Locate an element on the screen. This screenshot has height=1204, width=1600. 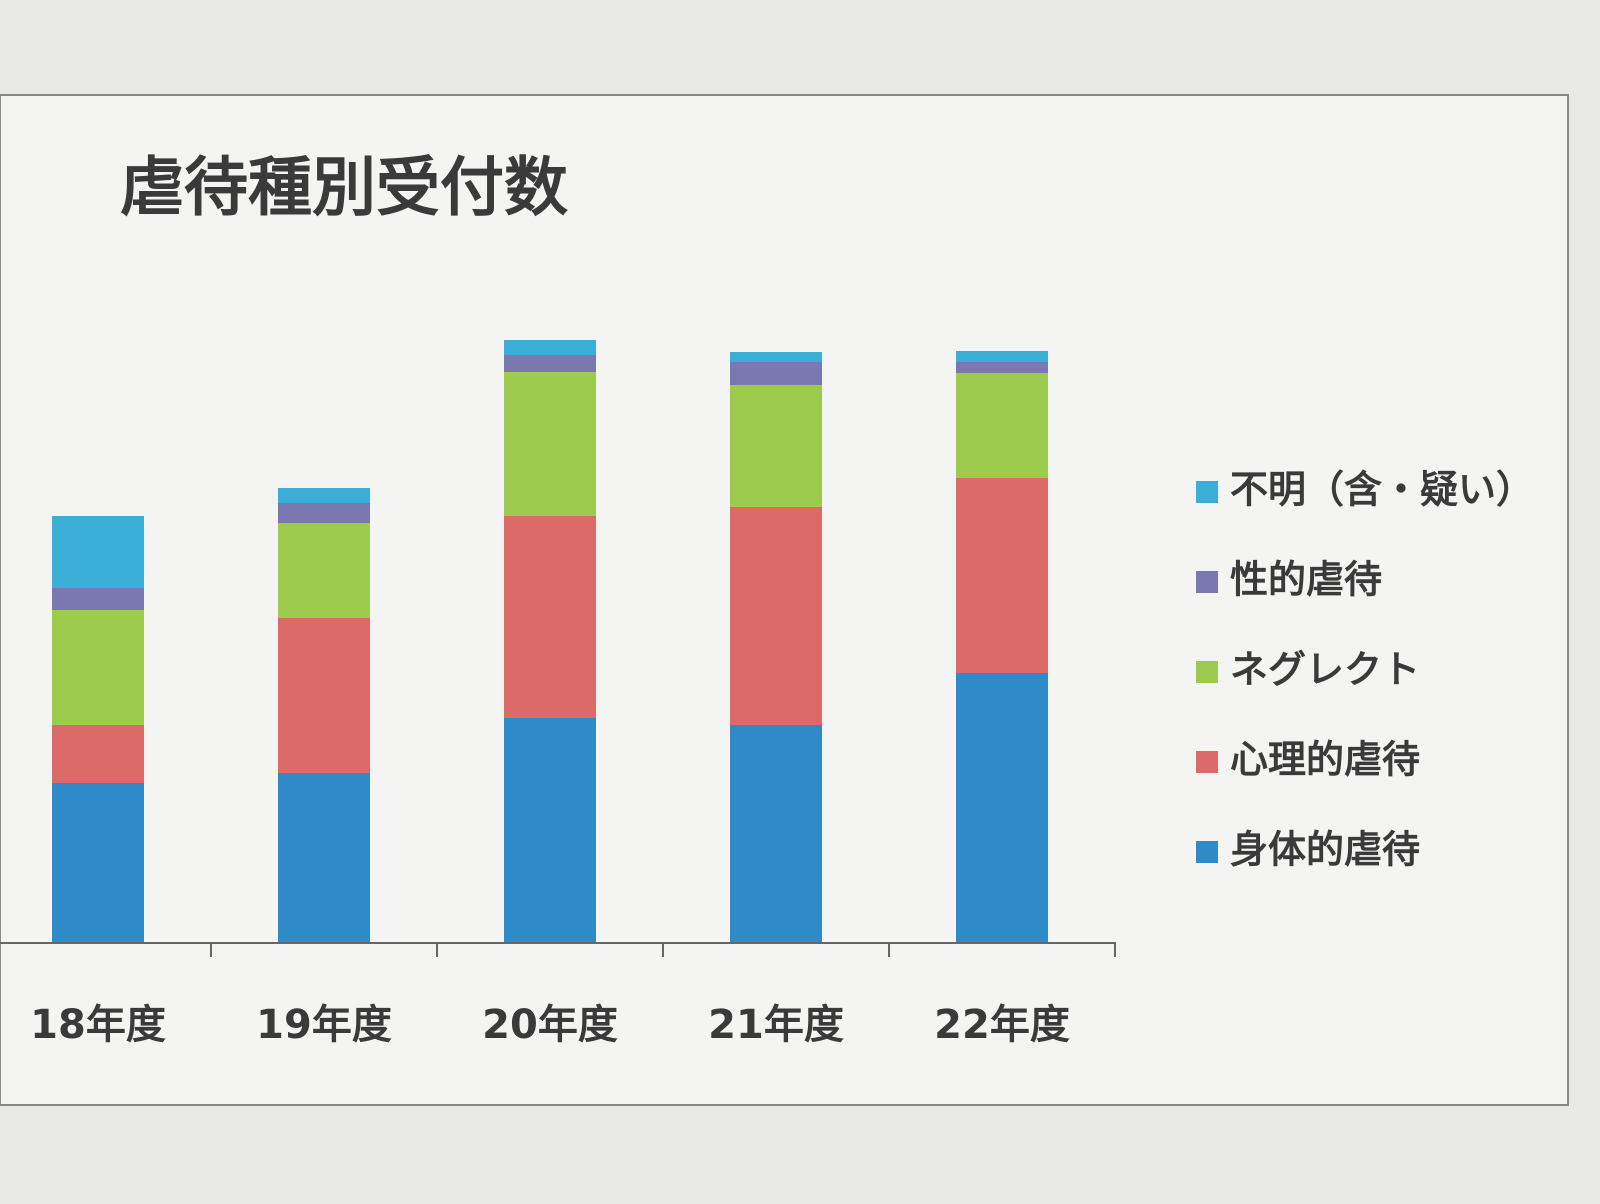
x-tick-label: 21年度 is located at coordinates (776, 1025).